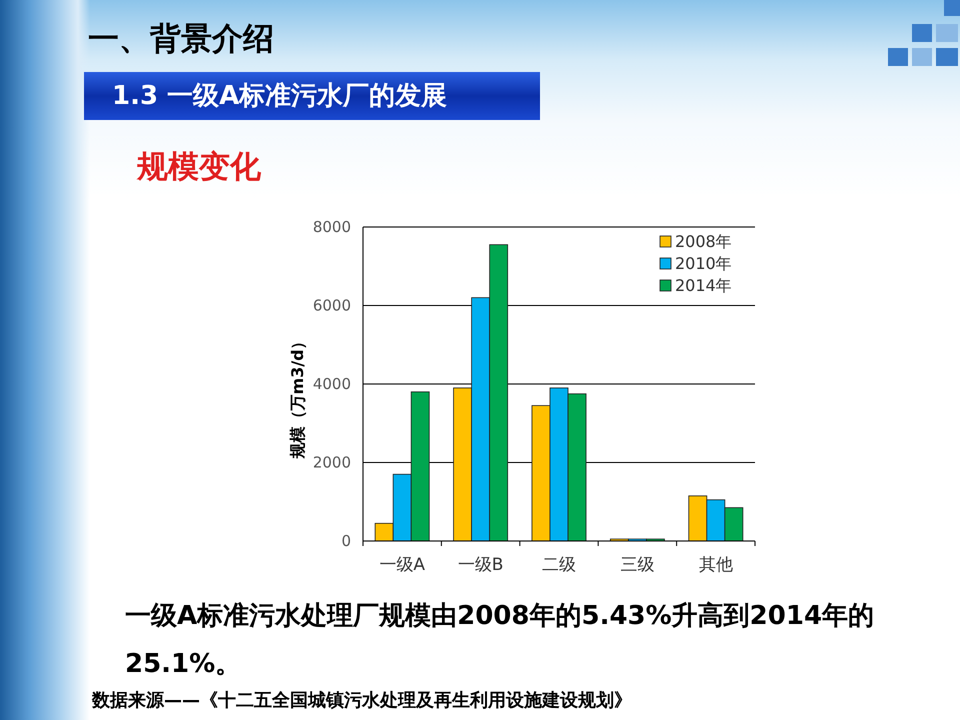 Image resolution: width=960 pixels, height=720 pixels. I want to click on chart-title: 一、背景介绍, so click(181, 39).